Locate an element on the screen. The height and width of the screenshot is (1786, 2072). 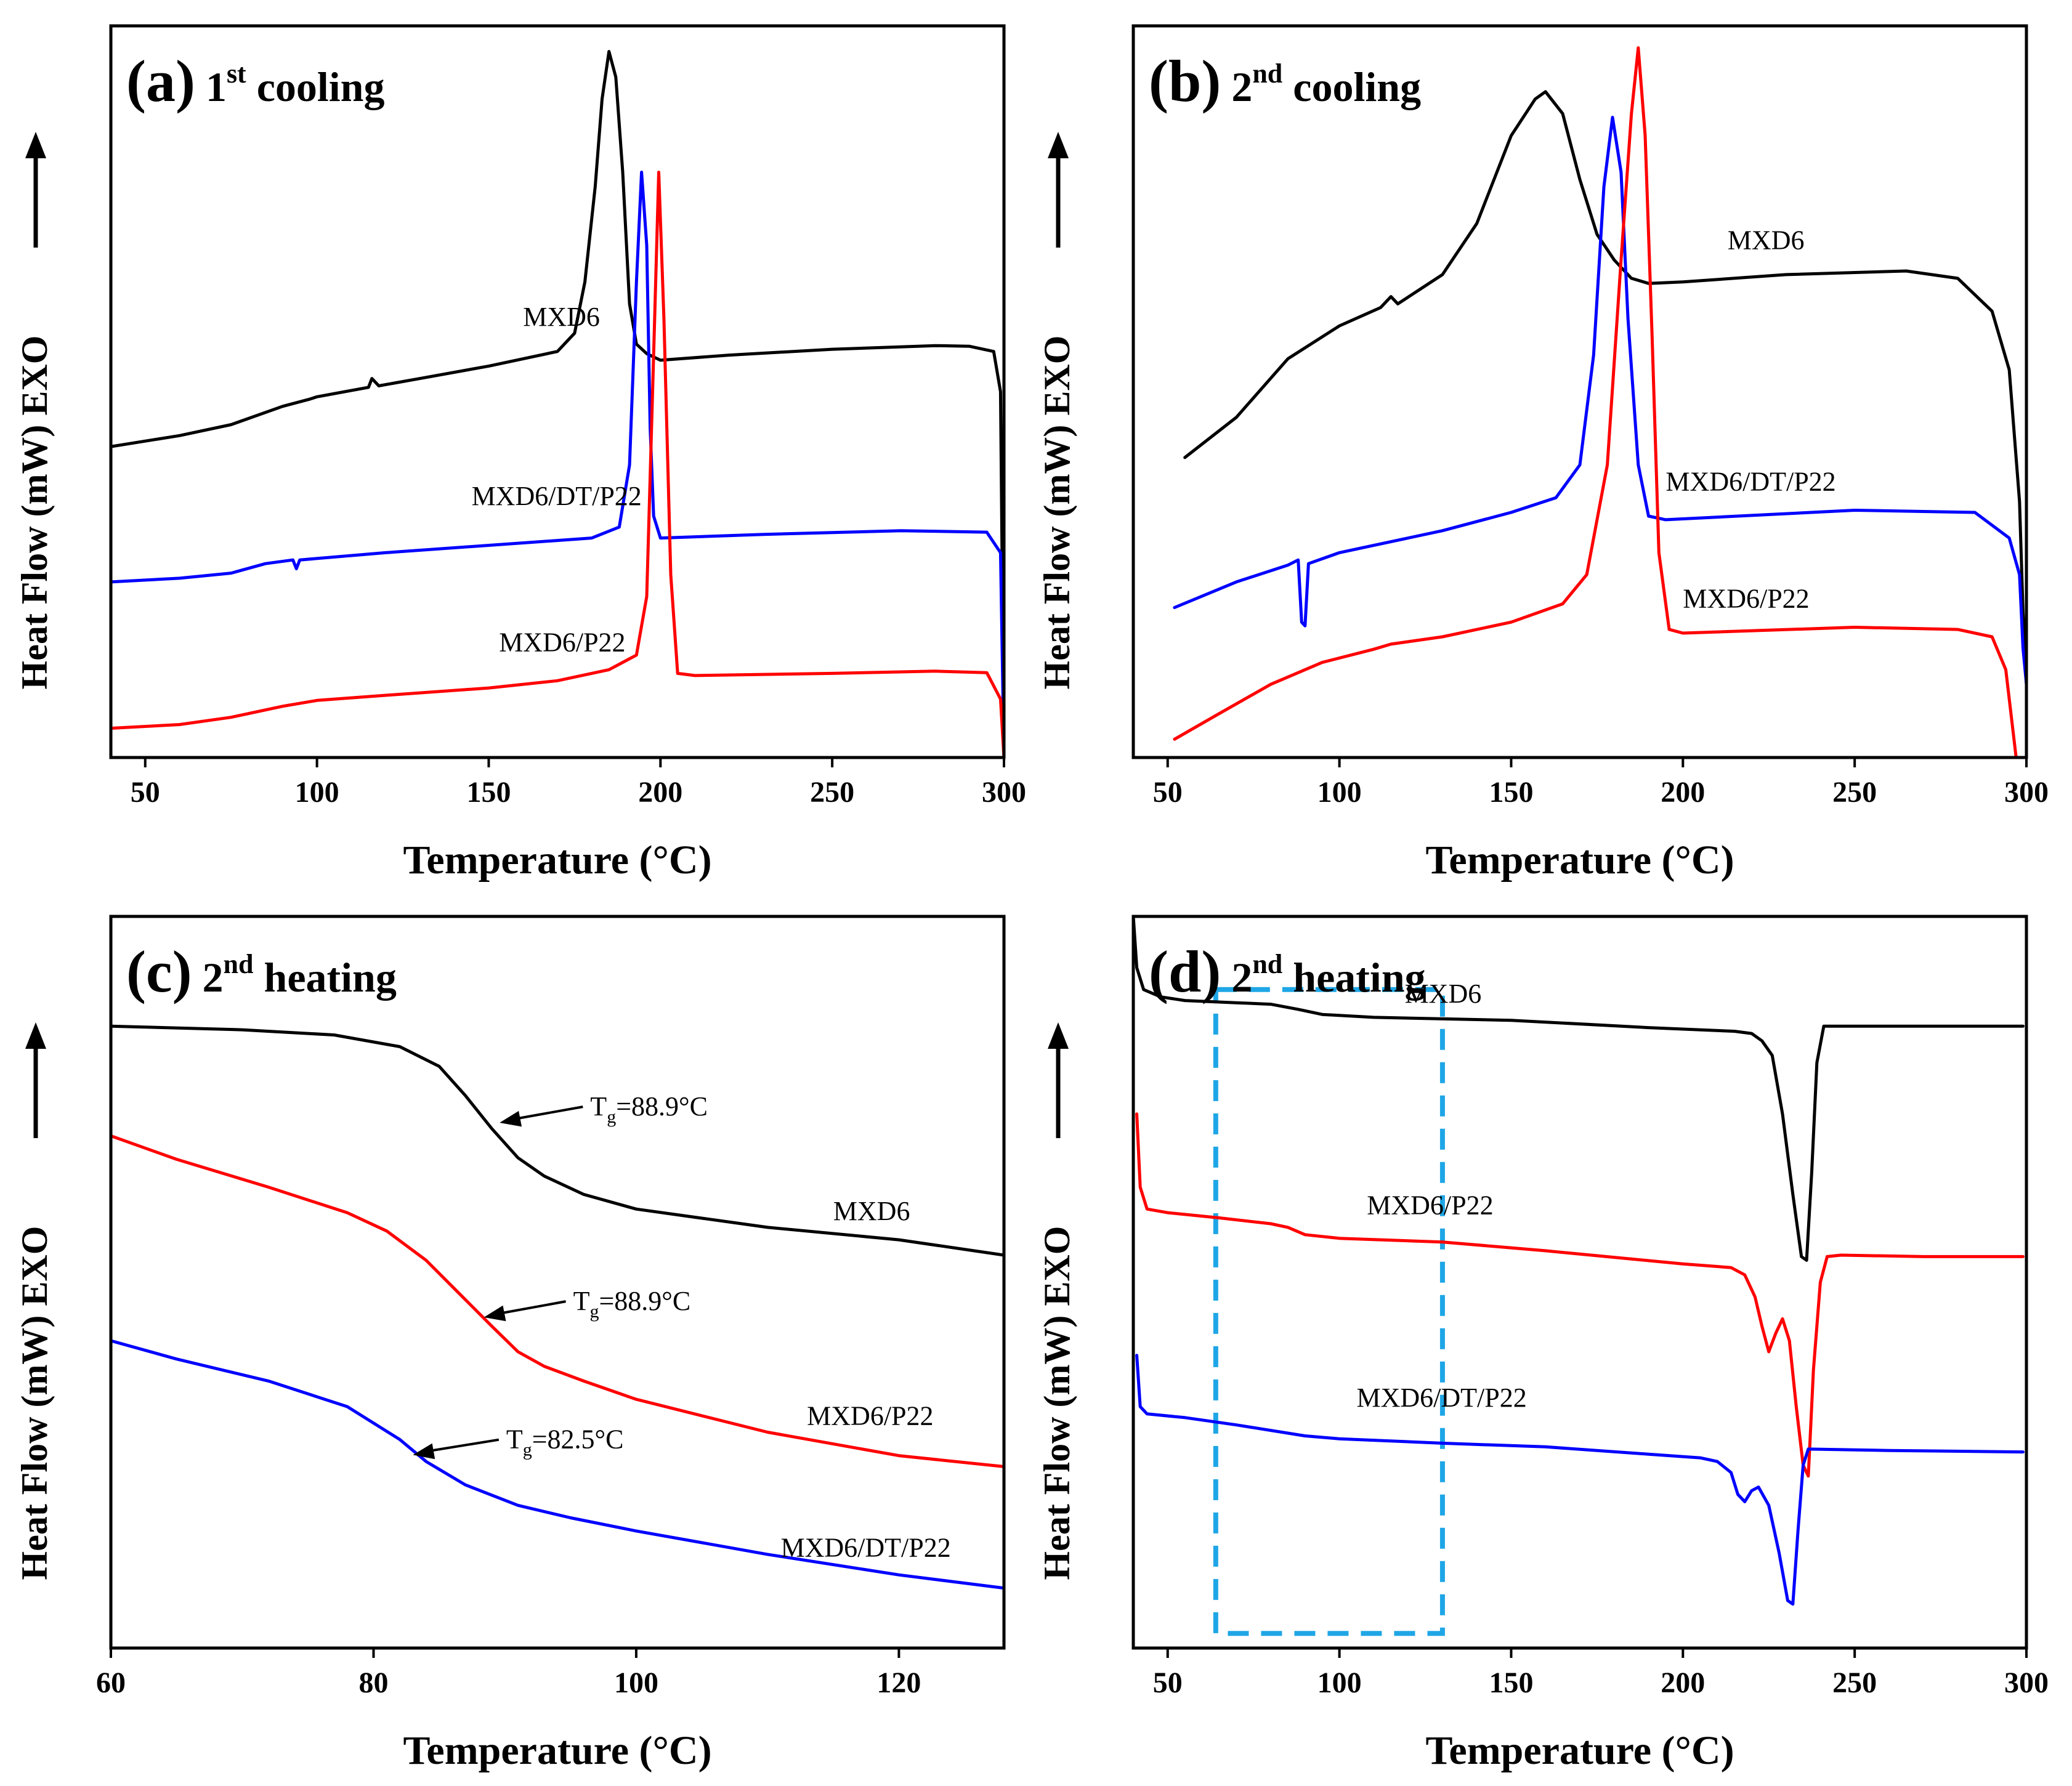
panel-title: (c) 2nd heating is located at coordinates (261, 971).